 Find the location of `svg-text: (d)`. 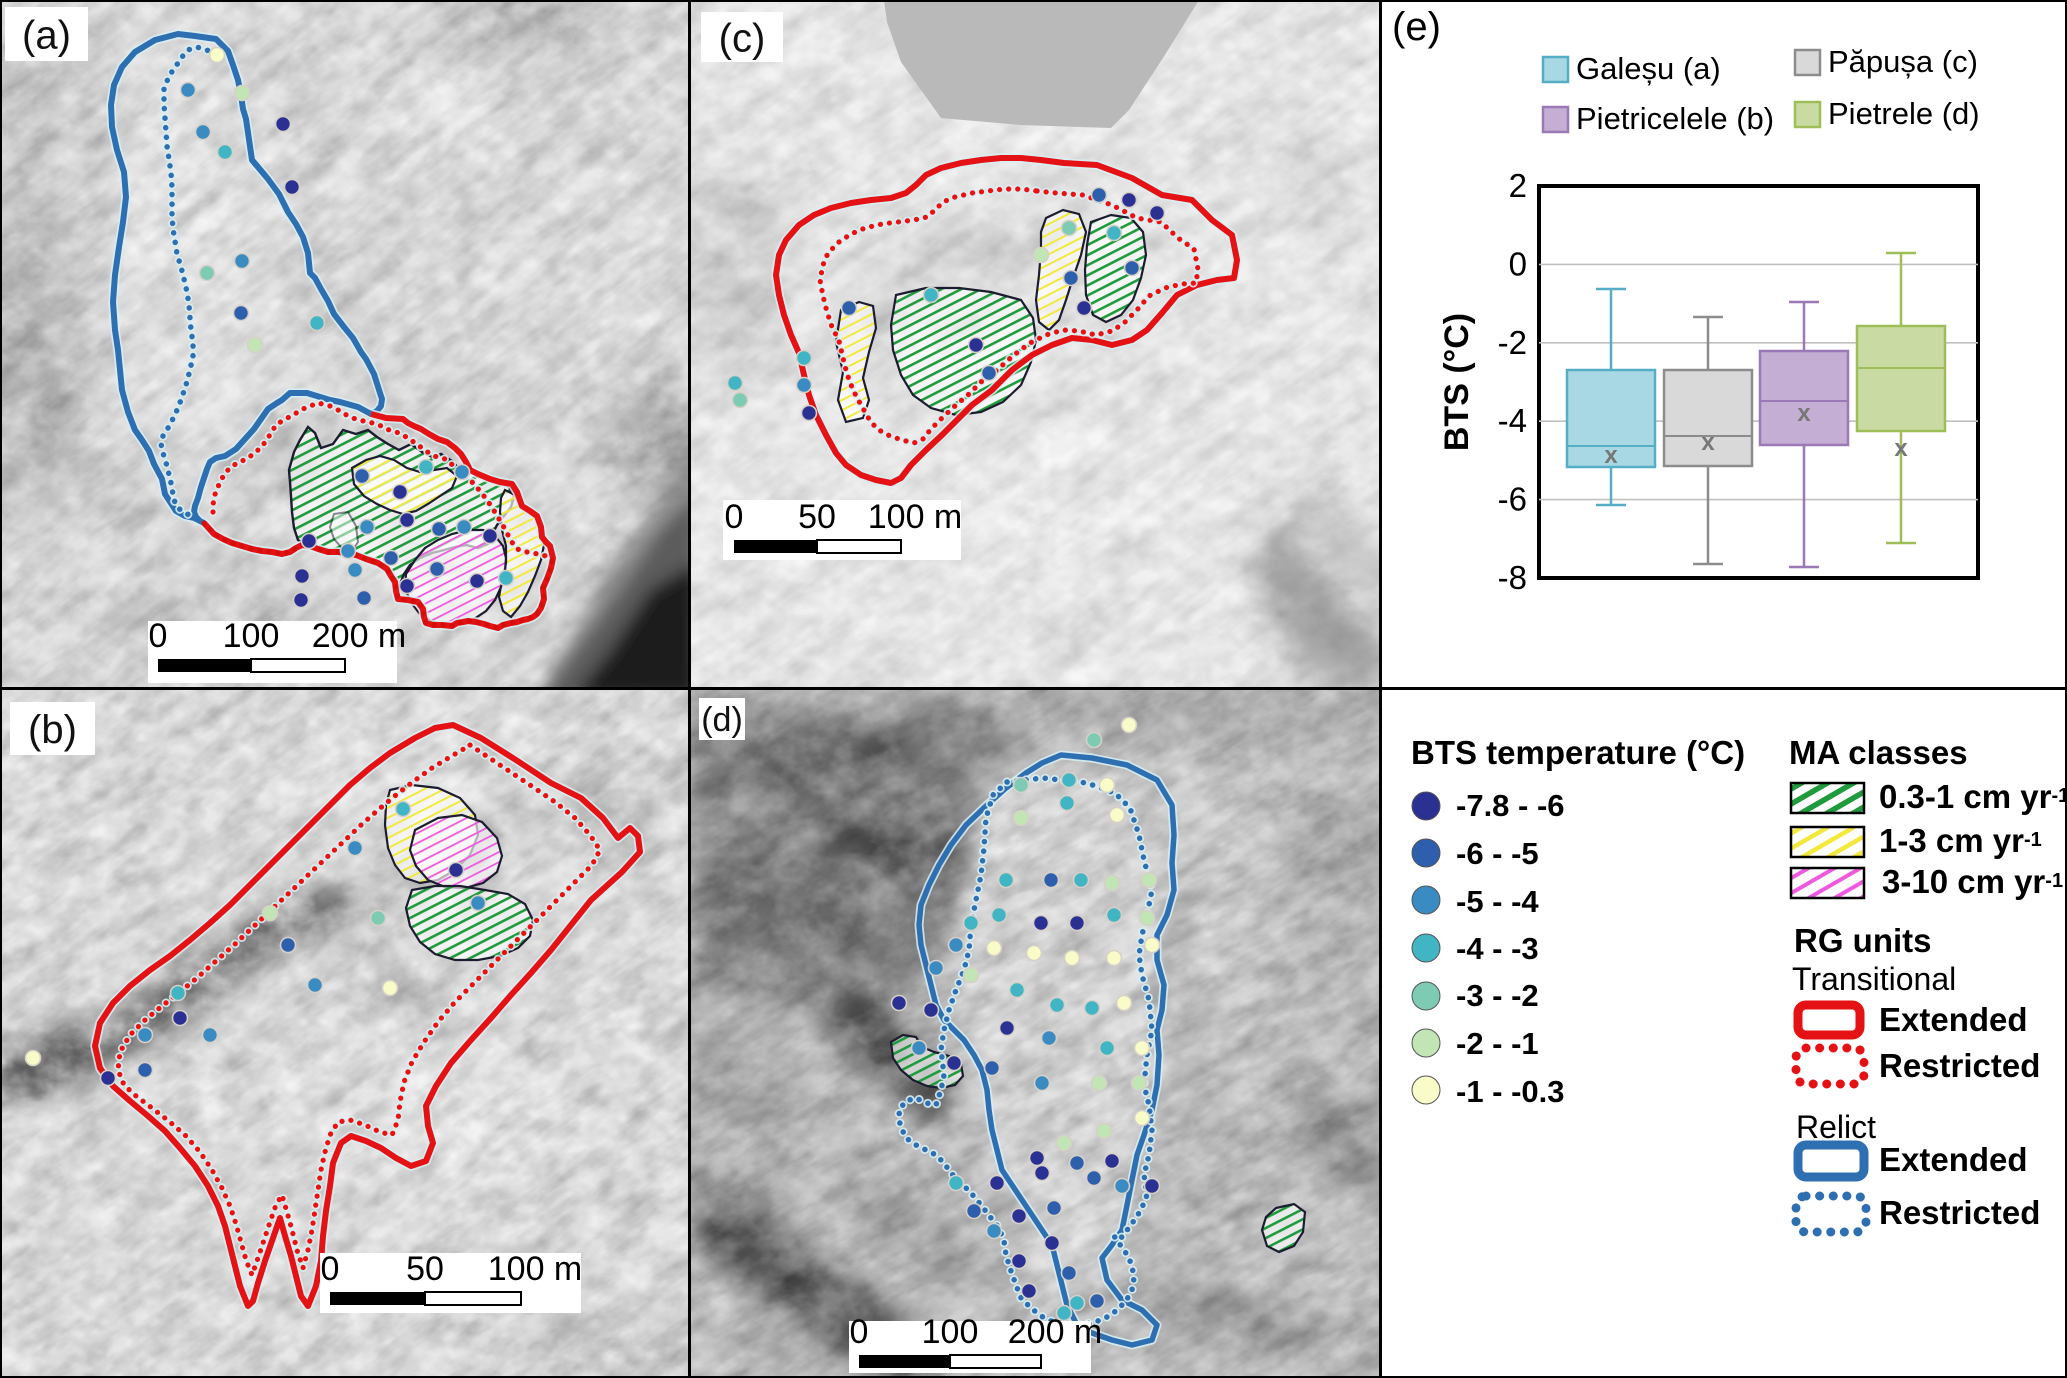

svg-text: (d) is located at coordinates (722, 720).